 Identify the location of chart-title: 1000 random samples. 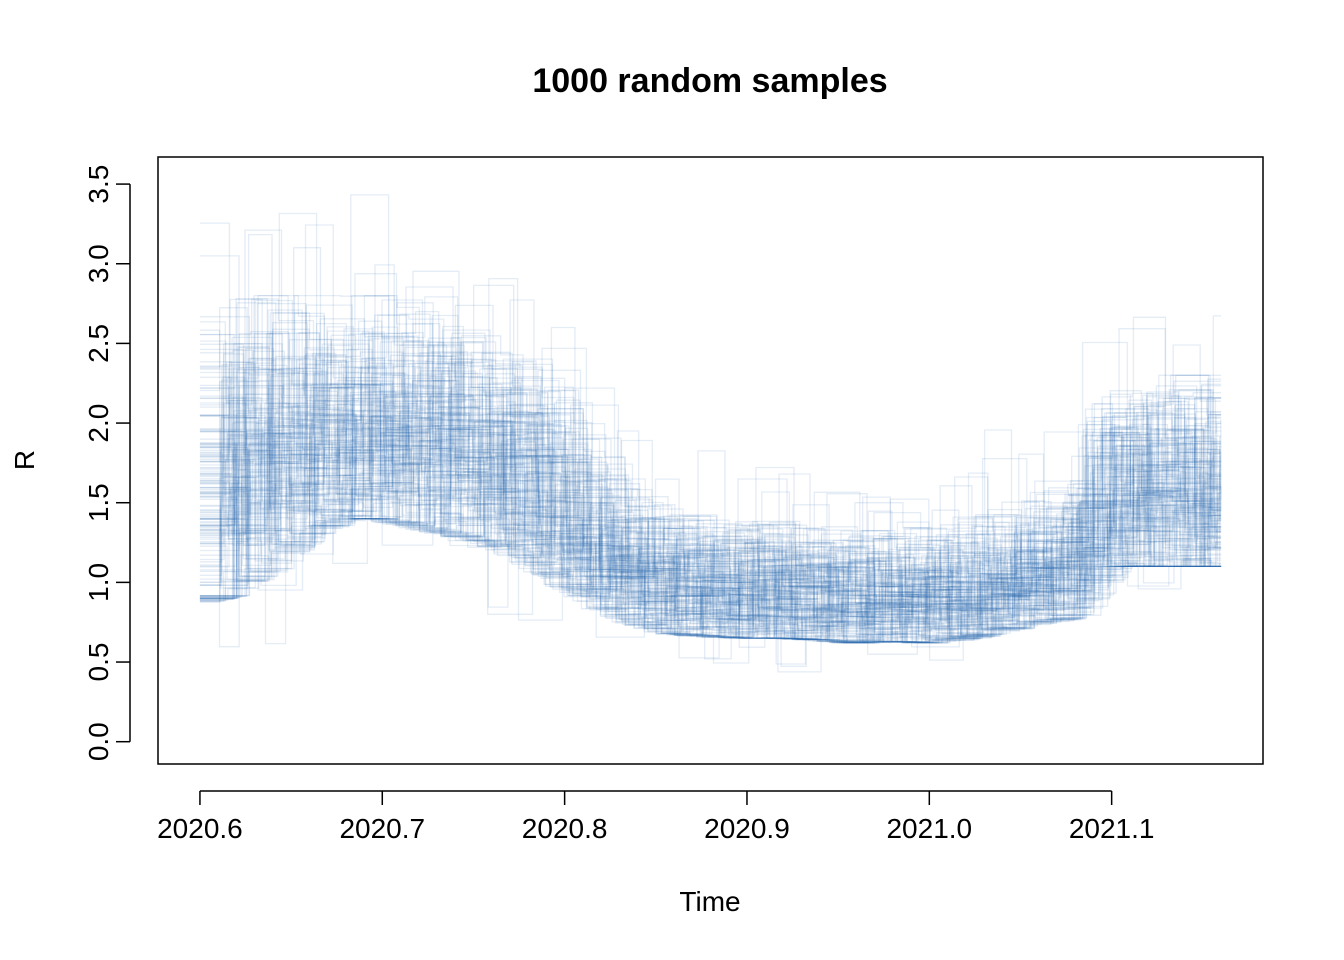
(709, 81).